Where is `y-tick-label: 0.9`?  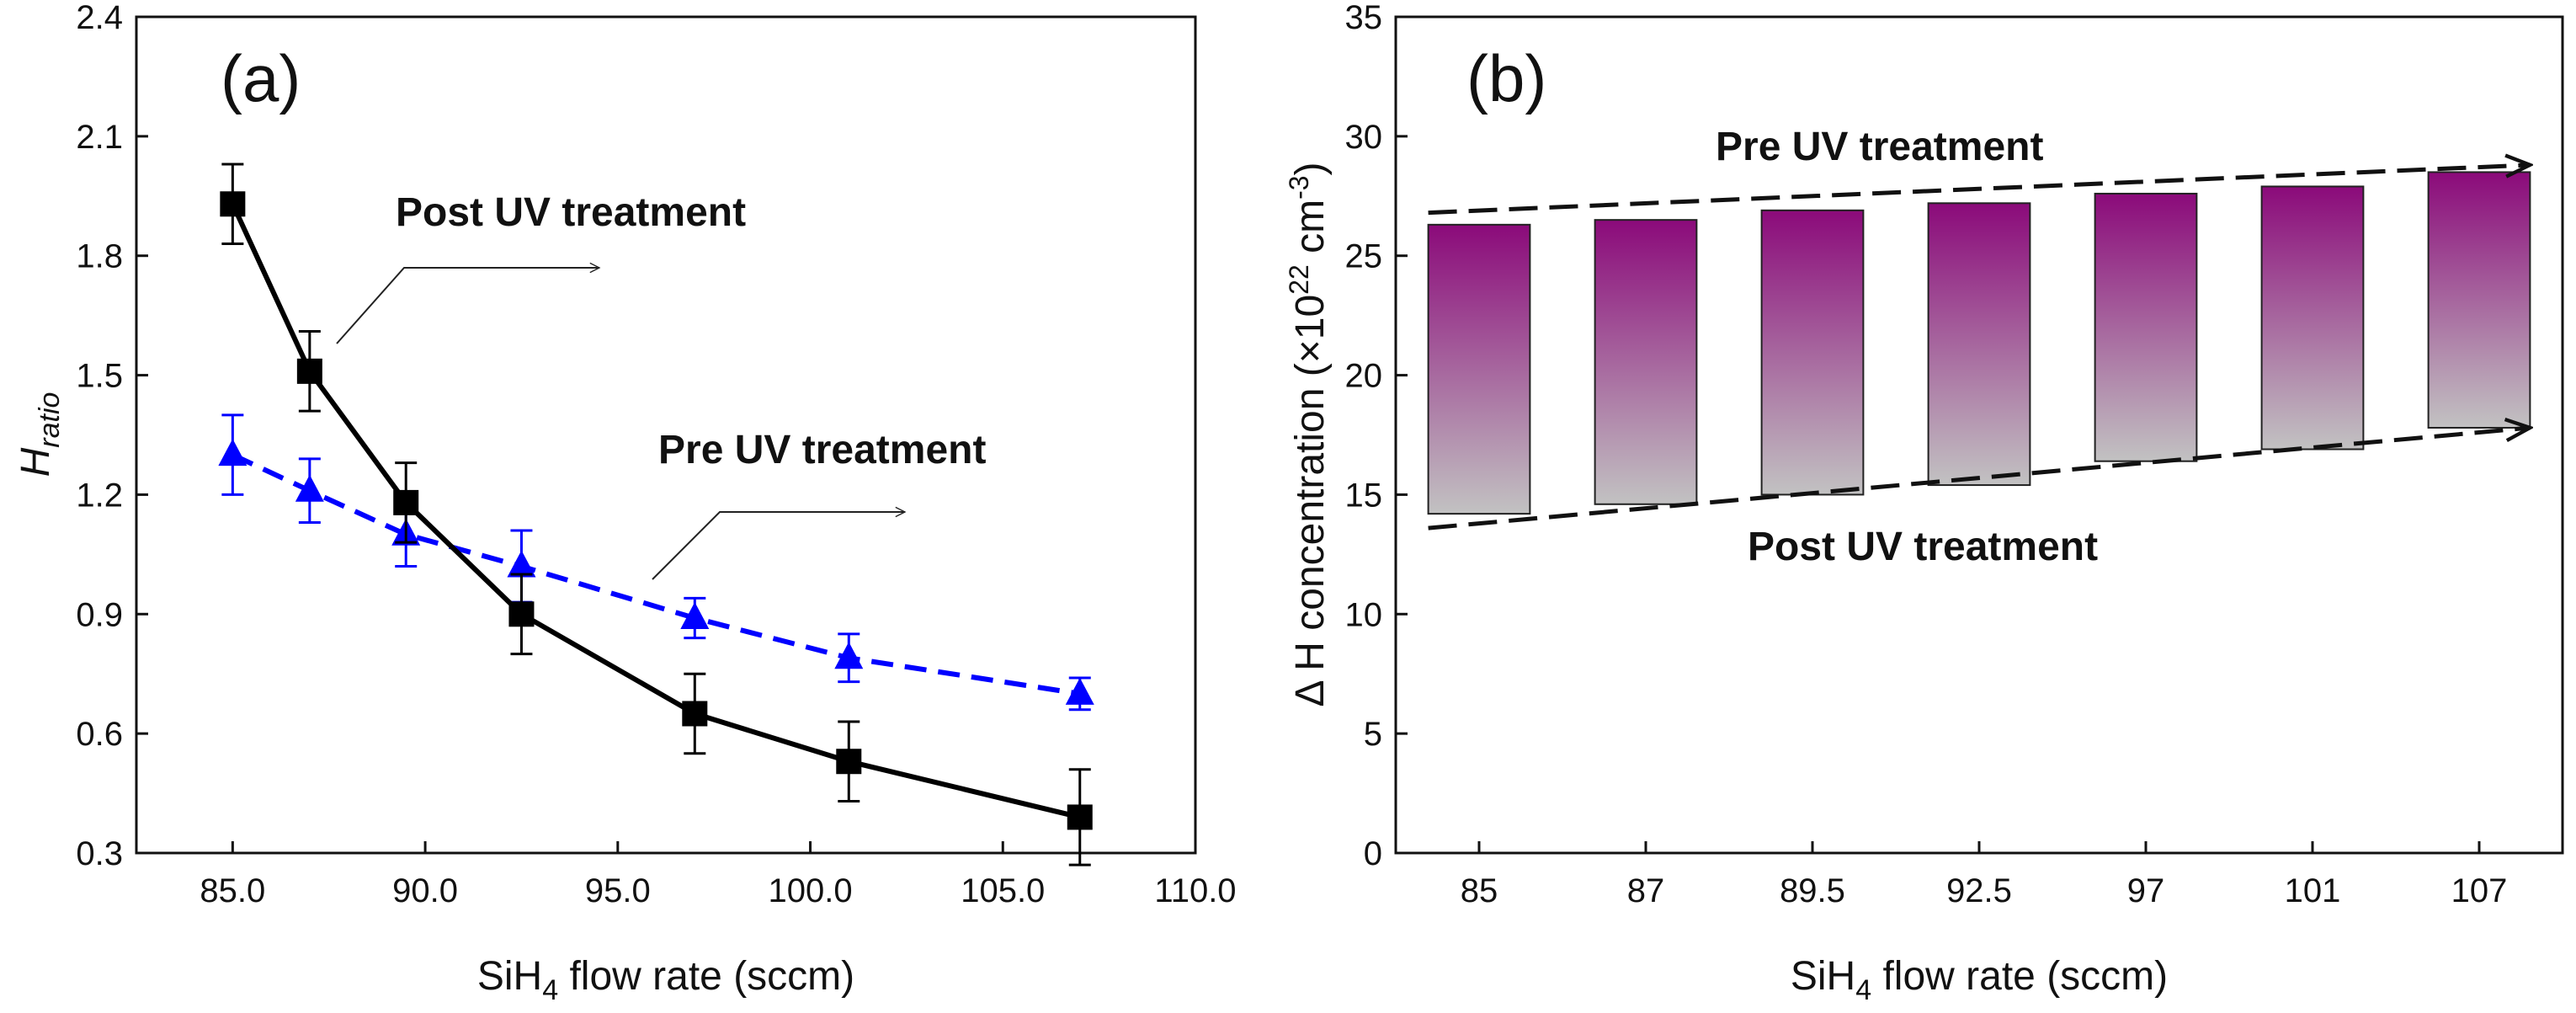 y-tick-label: 0.9 is located at coordinates (100, 614).